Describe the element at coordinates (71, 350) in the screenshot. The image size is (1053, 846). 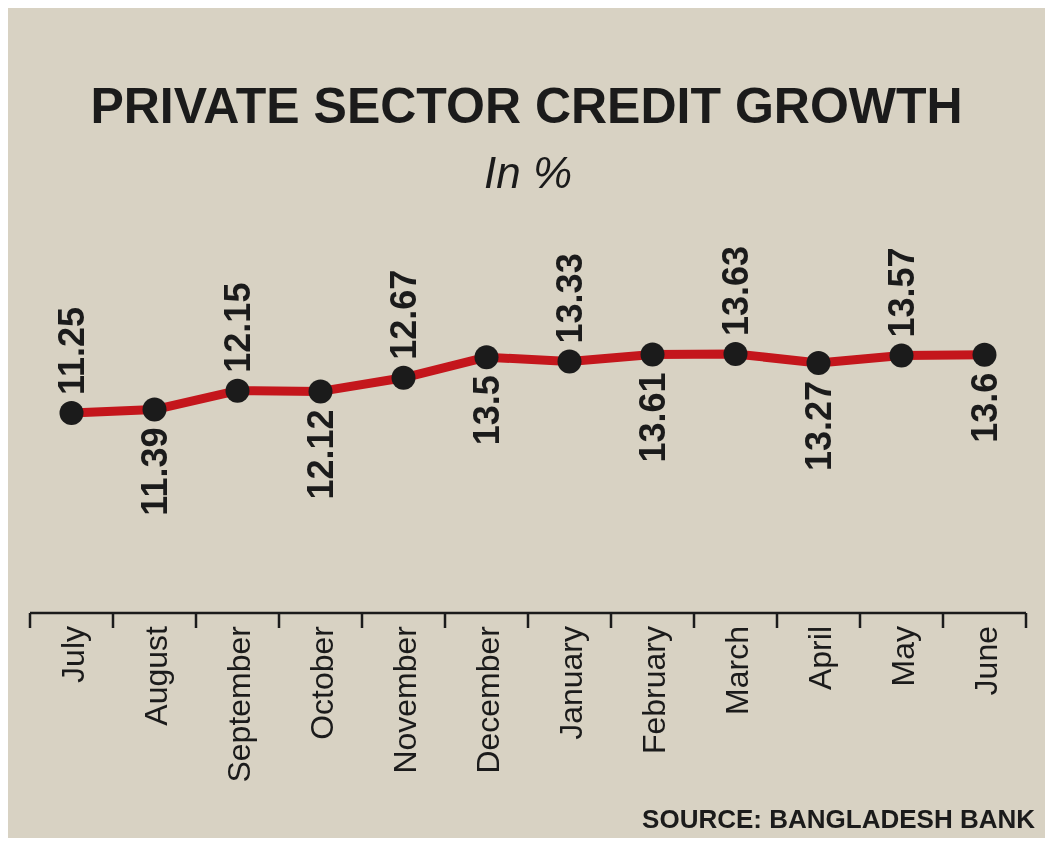
I see `data-label: 11.25` at that location.